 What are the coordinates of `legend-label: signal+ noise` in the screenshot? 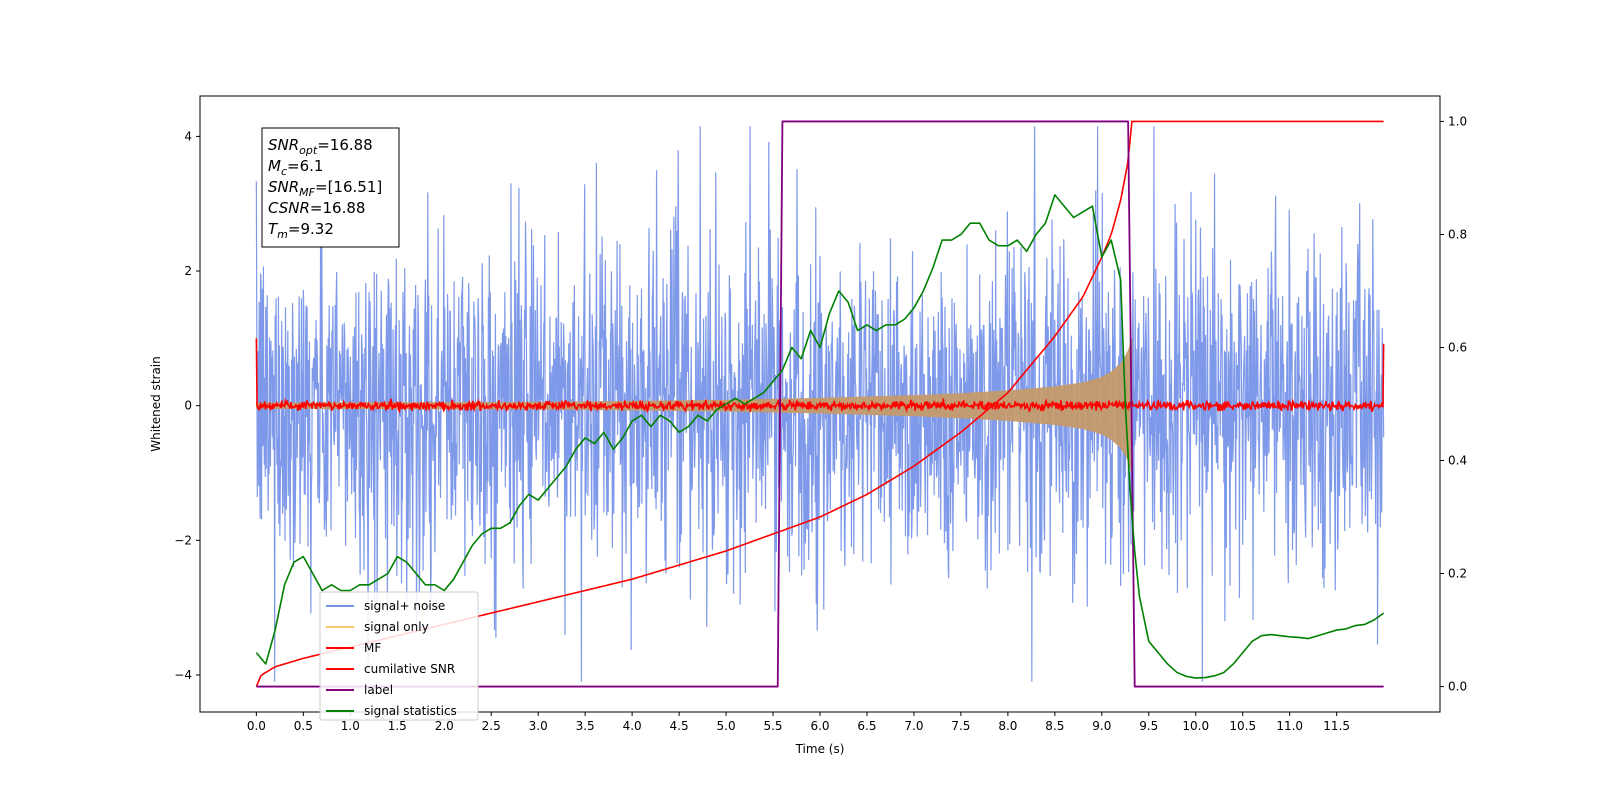 It's located at (404, 606).